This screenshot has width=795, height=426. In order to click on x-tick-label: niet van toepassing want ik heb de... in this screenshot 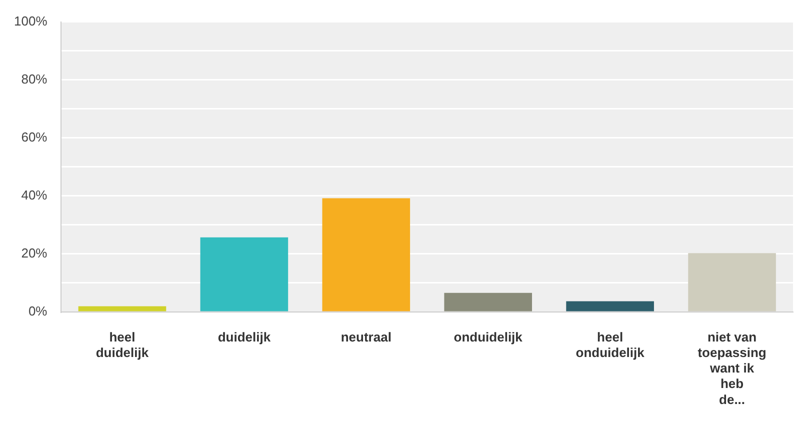, I will do `click(732, 368)`.